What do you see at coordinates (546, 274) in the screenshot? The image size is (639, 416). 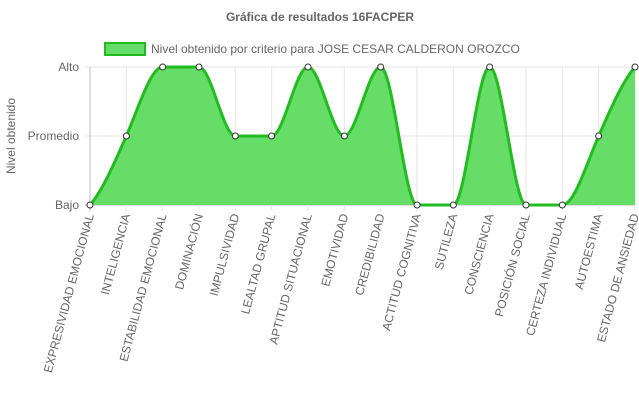 I see `x-tick-label: CERTEZA INDIVIDUAL` at bounding box center [546, 274].